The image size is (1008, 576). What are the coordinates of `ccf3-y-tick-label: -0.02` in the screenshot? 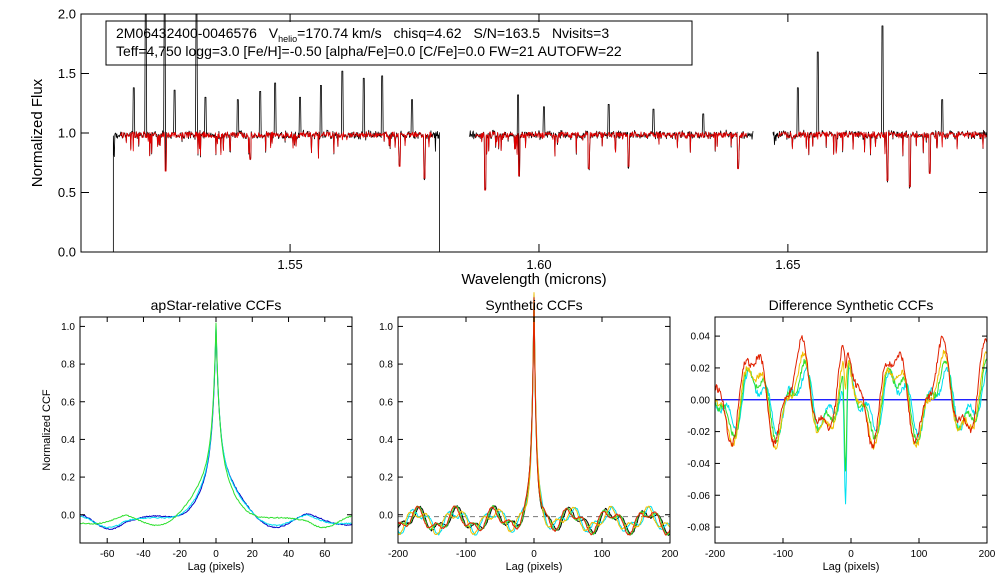 It's located at (698, 432).